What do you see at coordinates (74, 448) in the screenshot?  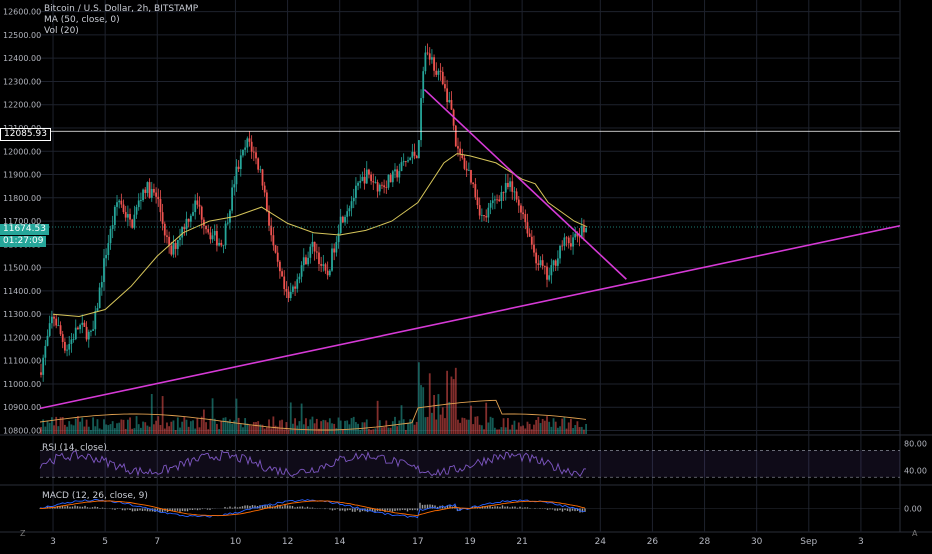 I see `rsi-legend: RSI (14, close)` at bounding box center [74, 448].